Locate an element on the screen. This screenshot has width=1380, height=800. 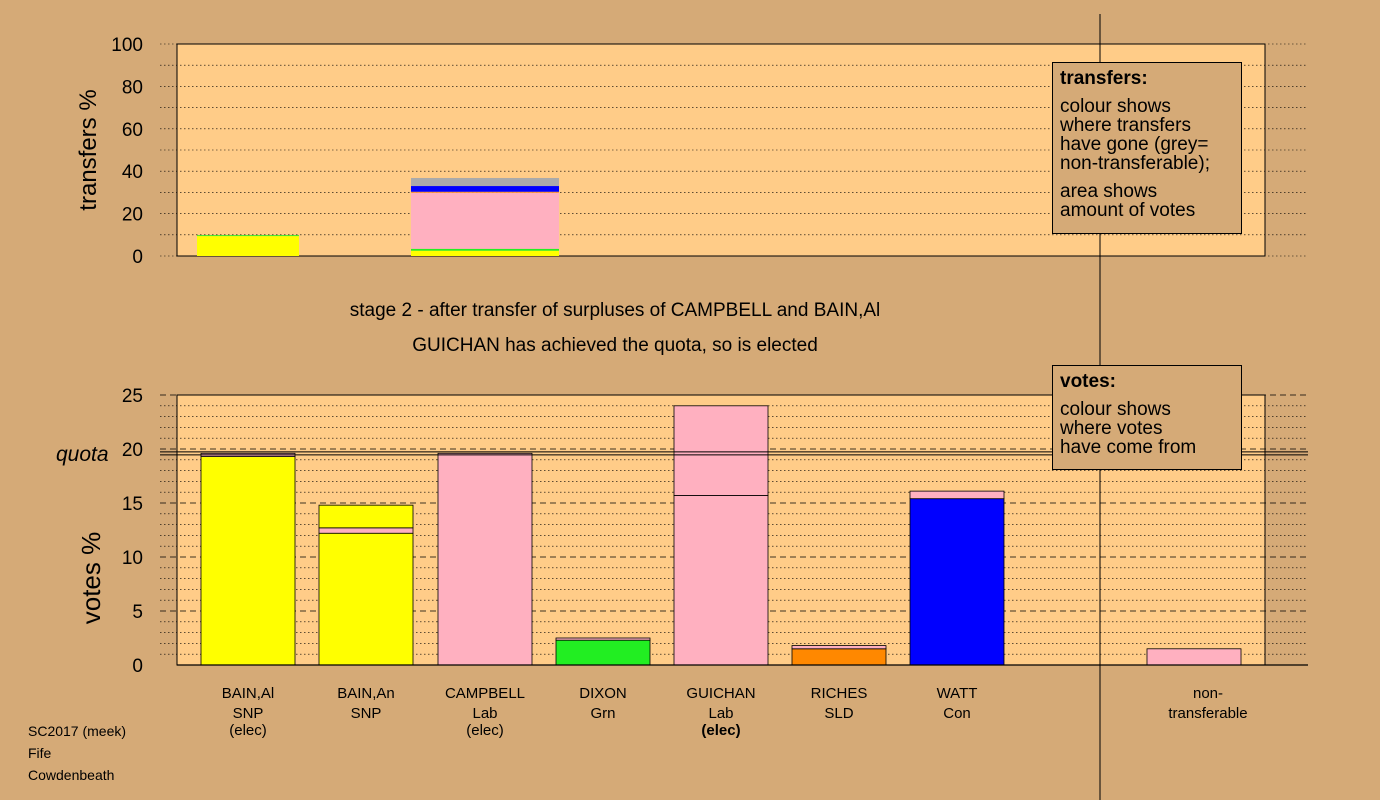
nontransferable-bar is located at coordinates (1194, 657).